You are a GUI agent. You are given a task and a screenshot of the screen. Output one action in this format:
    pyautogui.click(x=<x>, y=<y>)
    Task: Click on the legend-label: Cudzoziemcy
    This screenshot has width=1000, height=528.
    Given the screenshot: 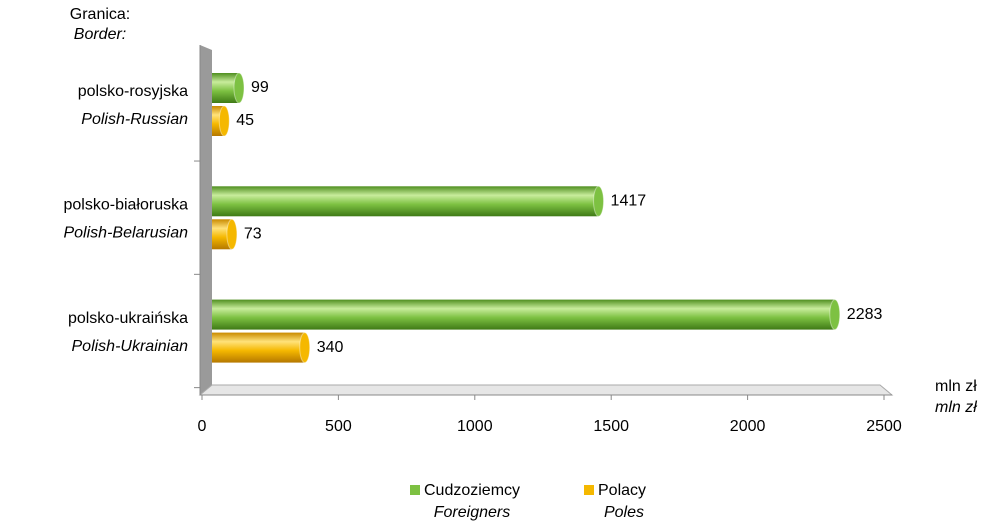 What is the action you would take?
    pyautogui.click(x=472, y=490)
    